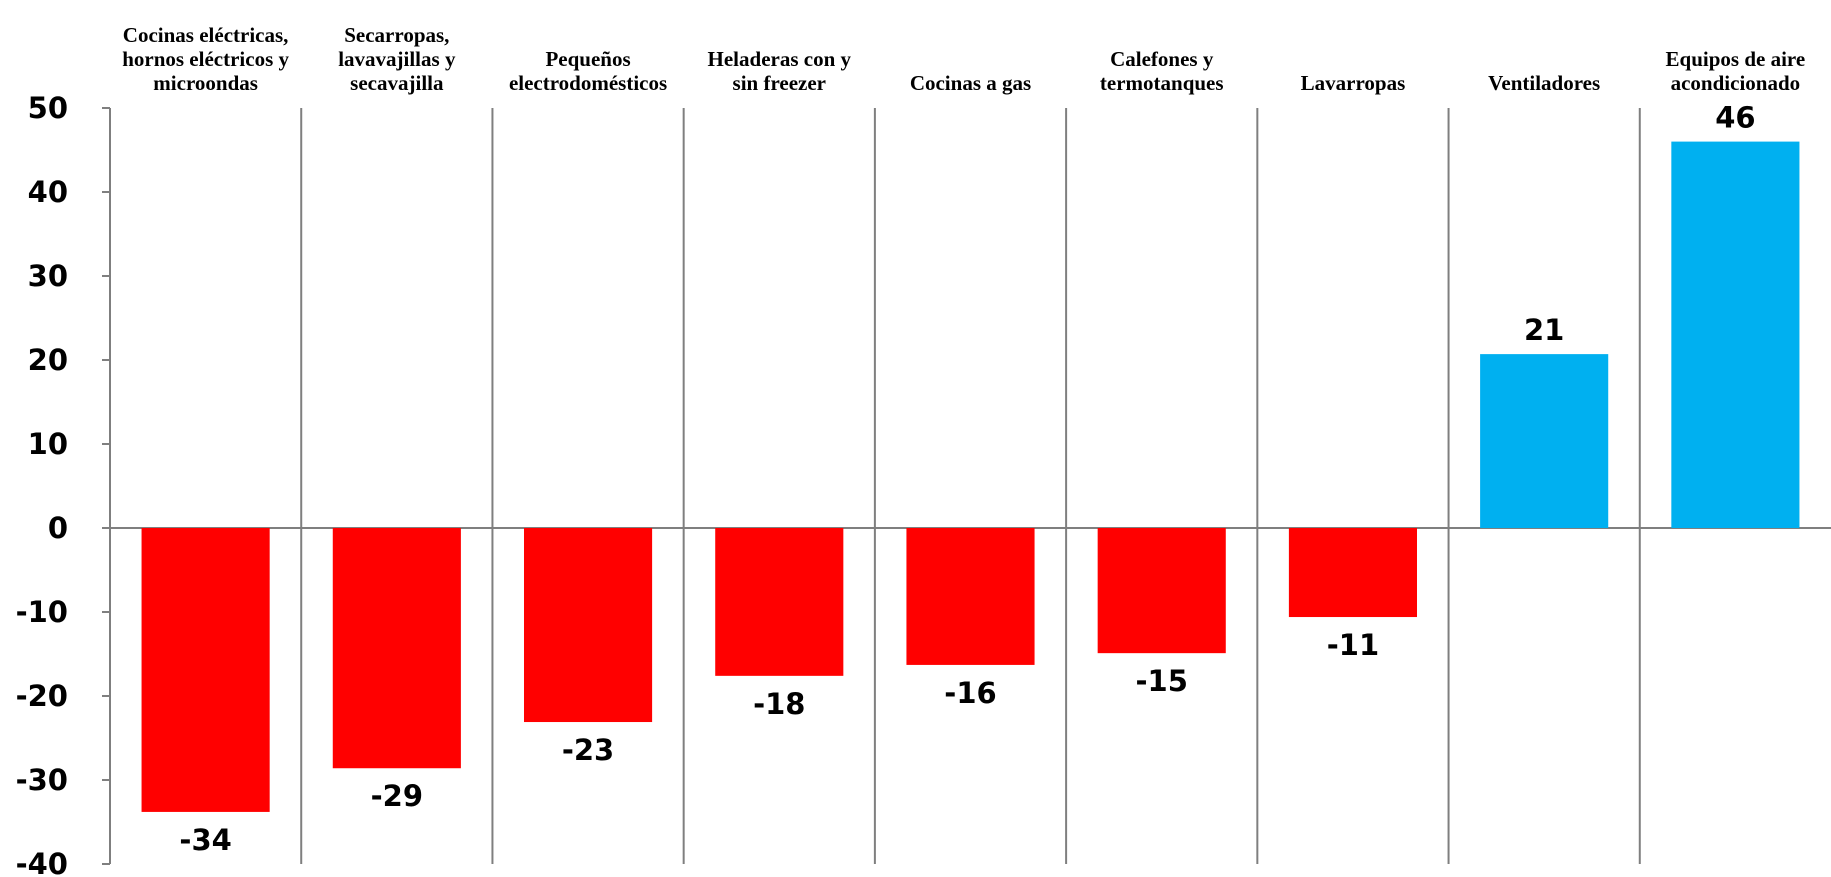 The width and height of the screenshot is (1831, 877). What do you see at coordinates (1162, 681) in the screenshot?
I see `data-label: -15` at bounding box center [1162, 681].